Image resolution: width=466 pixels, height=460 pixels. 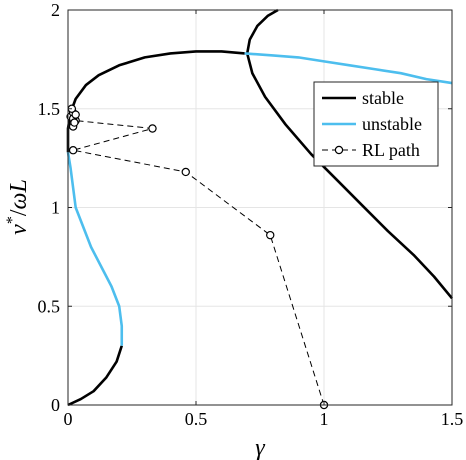 I want to click on y-tick-label: 2, so click(x=55, y=10).